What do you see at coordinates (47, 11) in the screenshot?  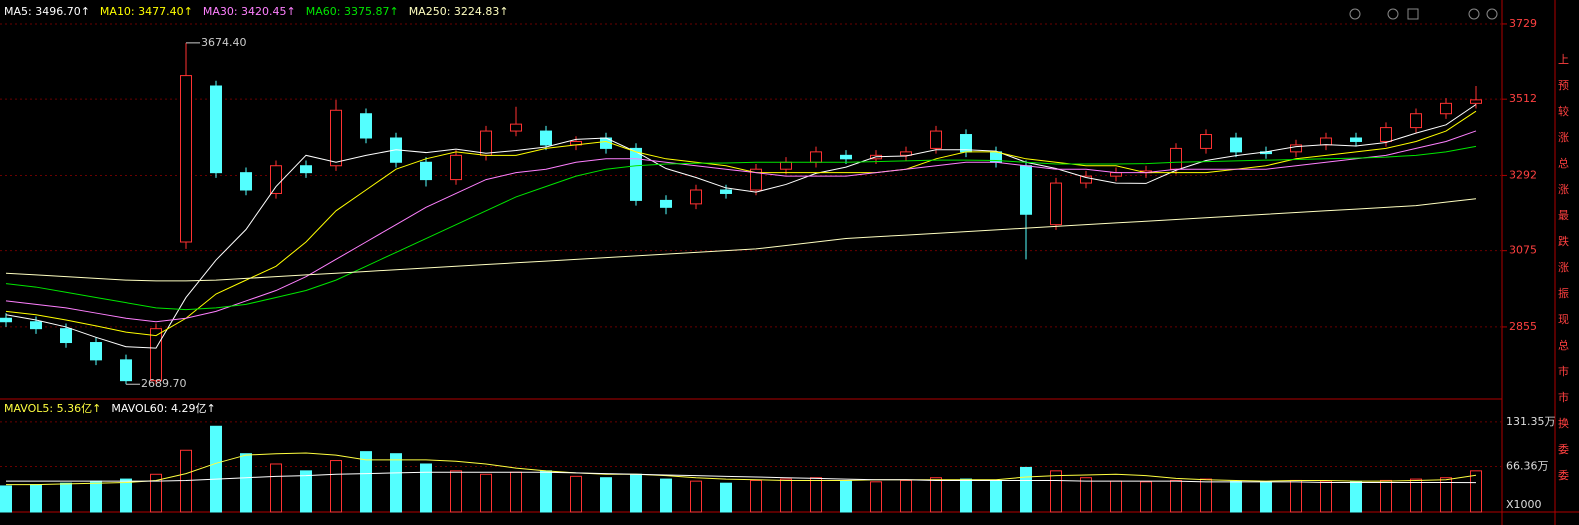 I see `legend-entry: MA5: 3496.70↑` at bounding box center [47, 11].